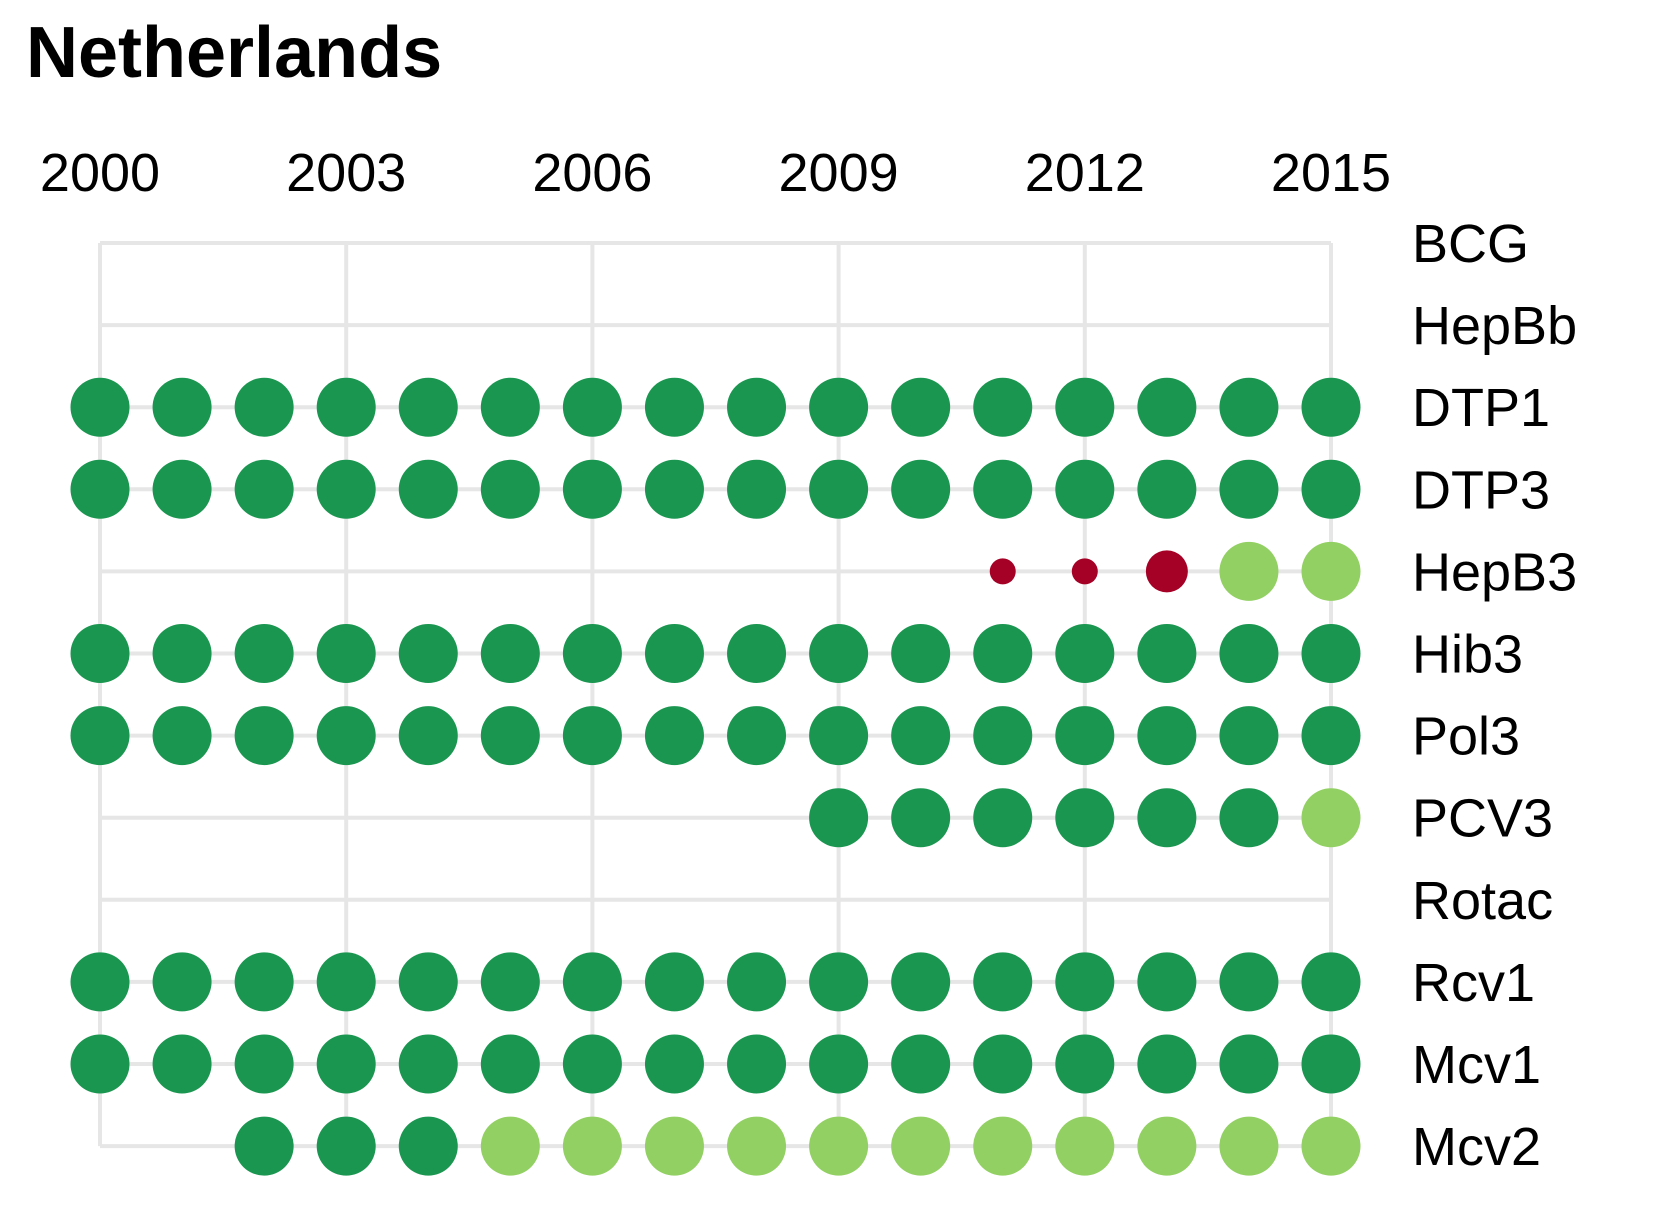  What do you see at coordinates (1467, 655) in the screenshot?
I see `row-label: Hib3` at bounding box center [1467, 655].